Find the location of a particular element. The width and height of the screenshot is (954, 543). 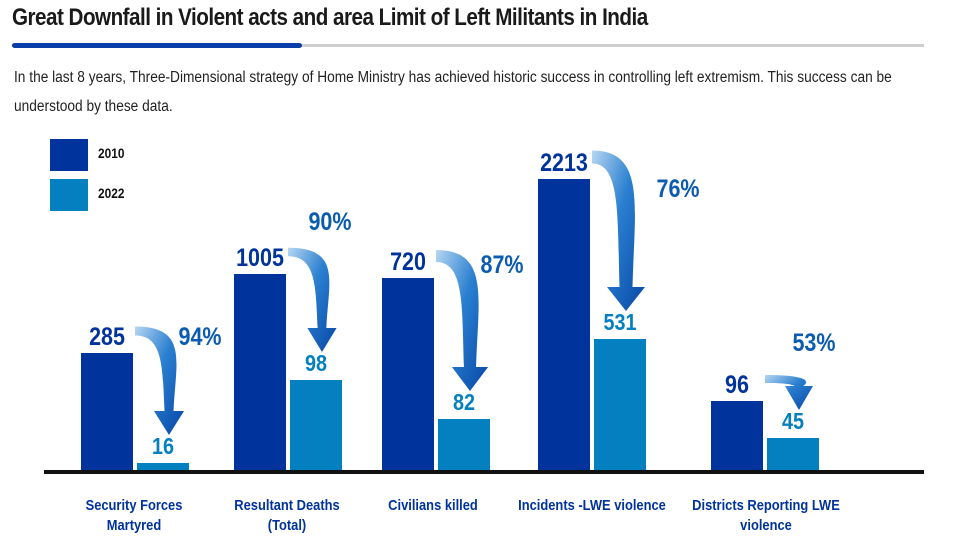

percent-decrease-2: 87% is located at coordinates (501, 264).